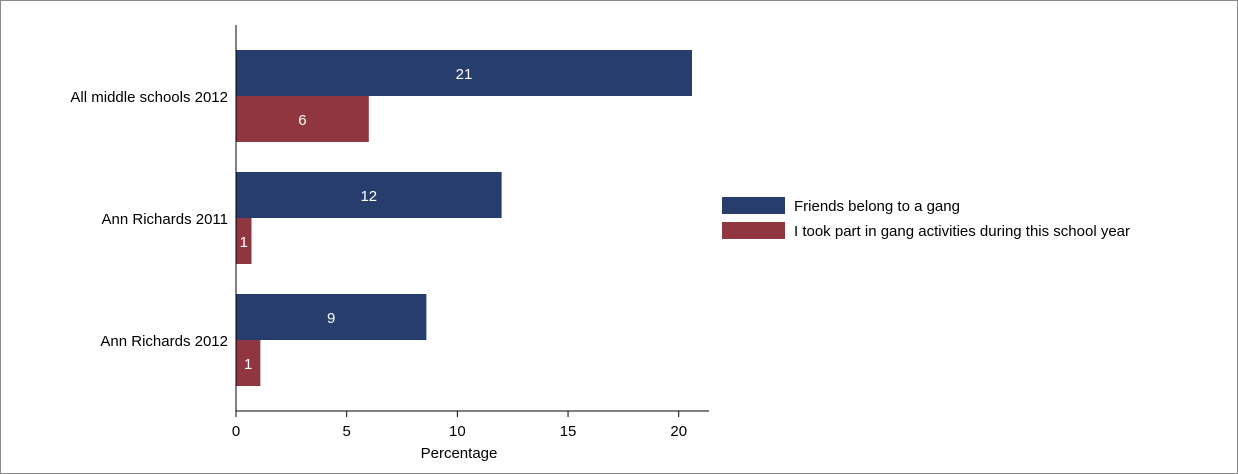  What do you see at coordinates (347, 431) in the screenshot?
I see `x-tick-label: 5` at bounding box center [347, 431].